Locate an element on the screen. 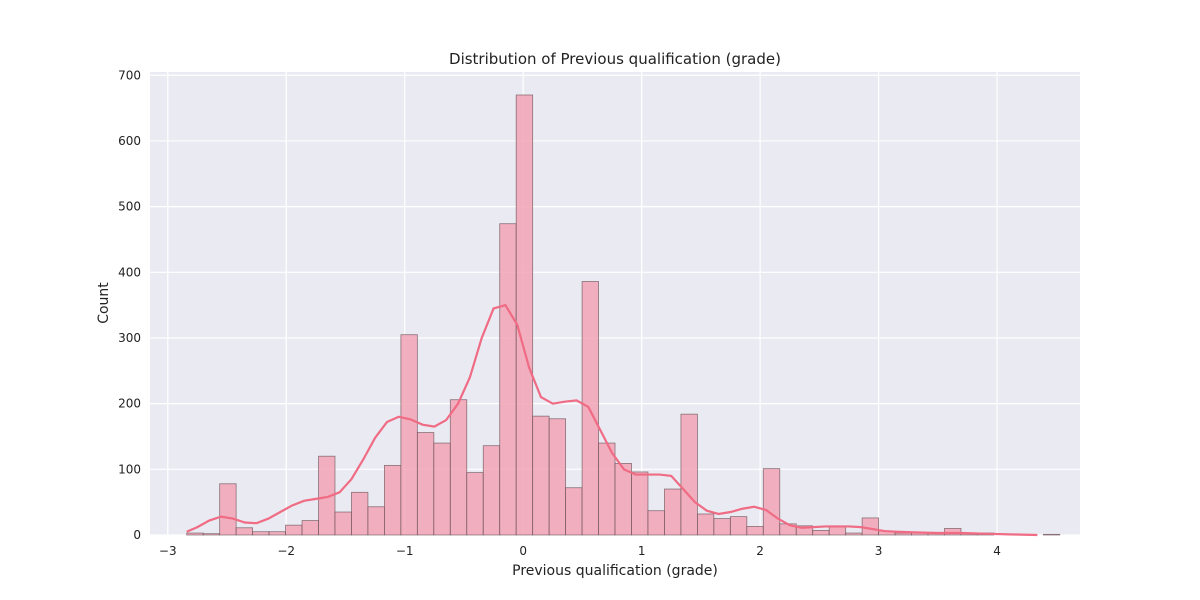 The image size is (1200, 600). x-axis-label: Previous qualification (grade) is located at coordinates (615, 571).